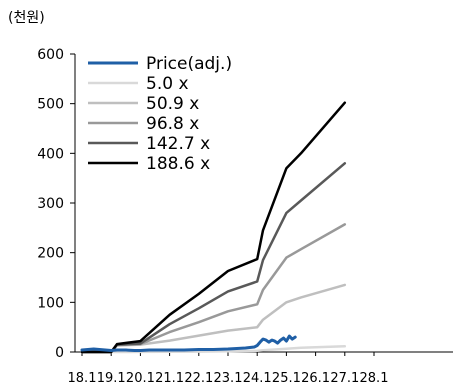 This screenshot has height=388, width=471. Describe the element at coordinates (172, 104) in the screenshot. I see `legend-label-2: 50.9 x` at that location.